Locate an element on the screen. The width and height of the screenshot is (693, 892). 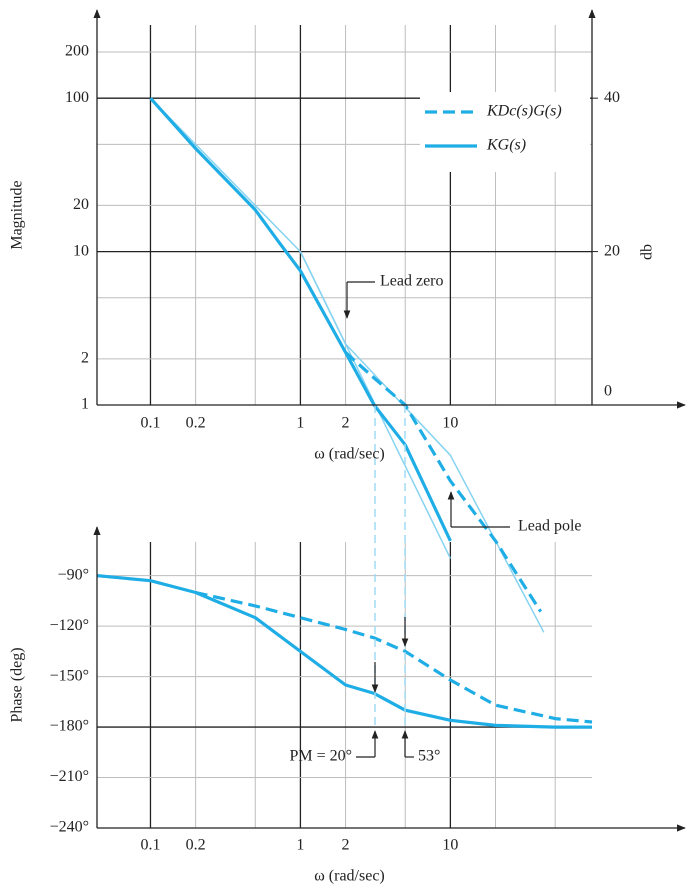
y-tick-label: −90° is located at coordinates (73, 574).